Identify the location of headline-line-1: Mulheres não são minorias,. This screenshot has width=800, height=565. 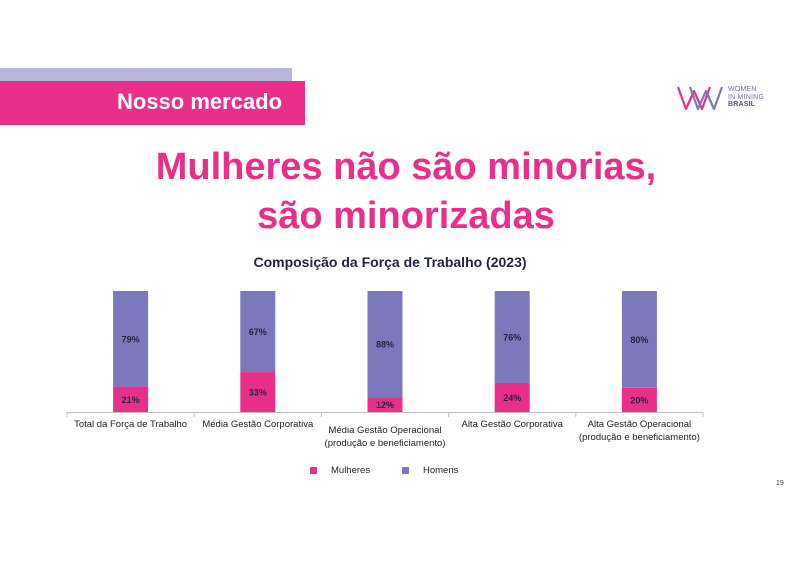
(406, 167).